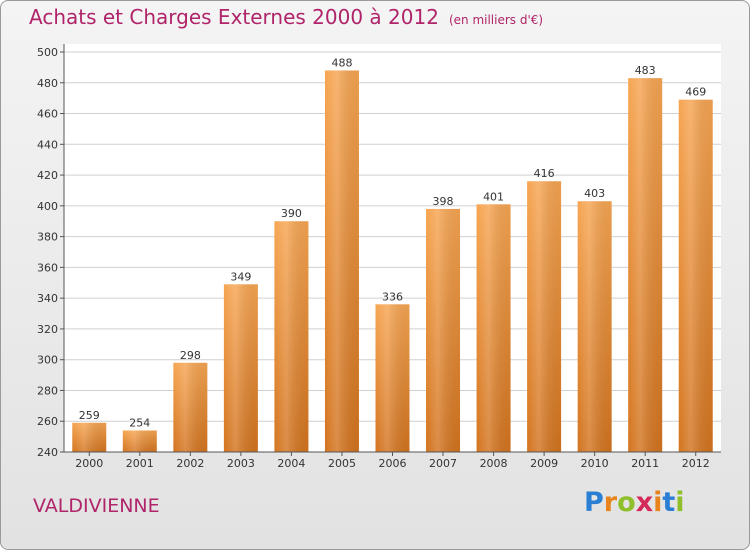 The image size is (750, 550). Describe the element at coordinates (610, 502) in the screenshot. I see `logo-letter: r` at that location.